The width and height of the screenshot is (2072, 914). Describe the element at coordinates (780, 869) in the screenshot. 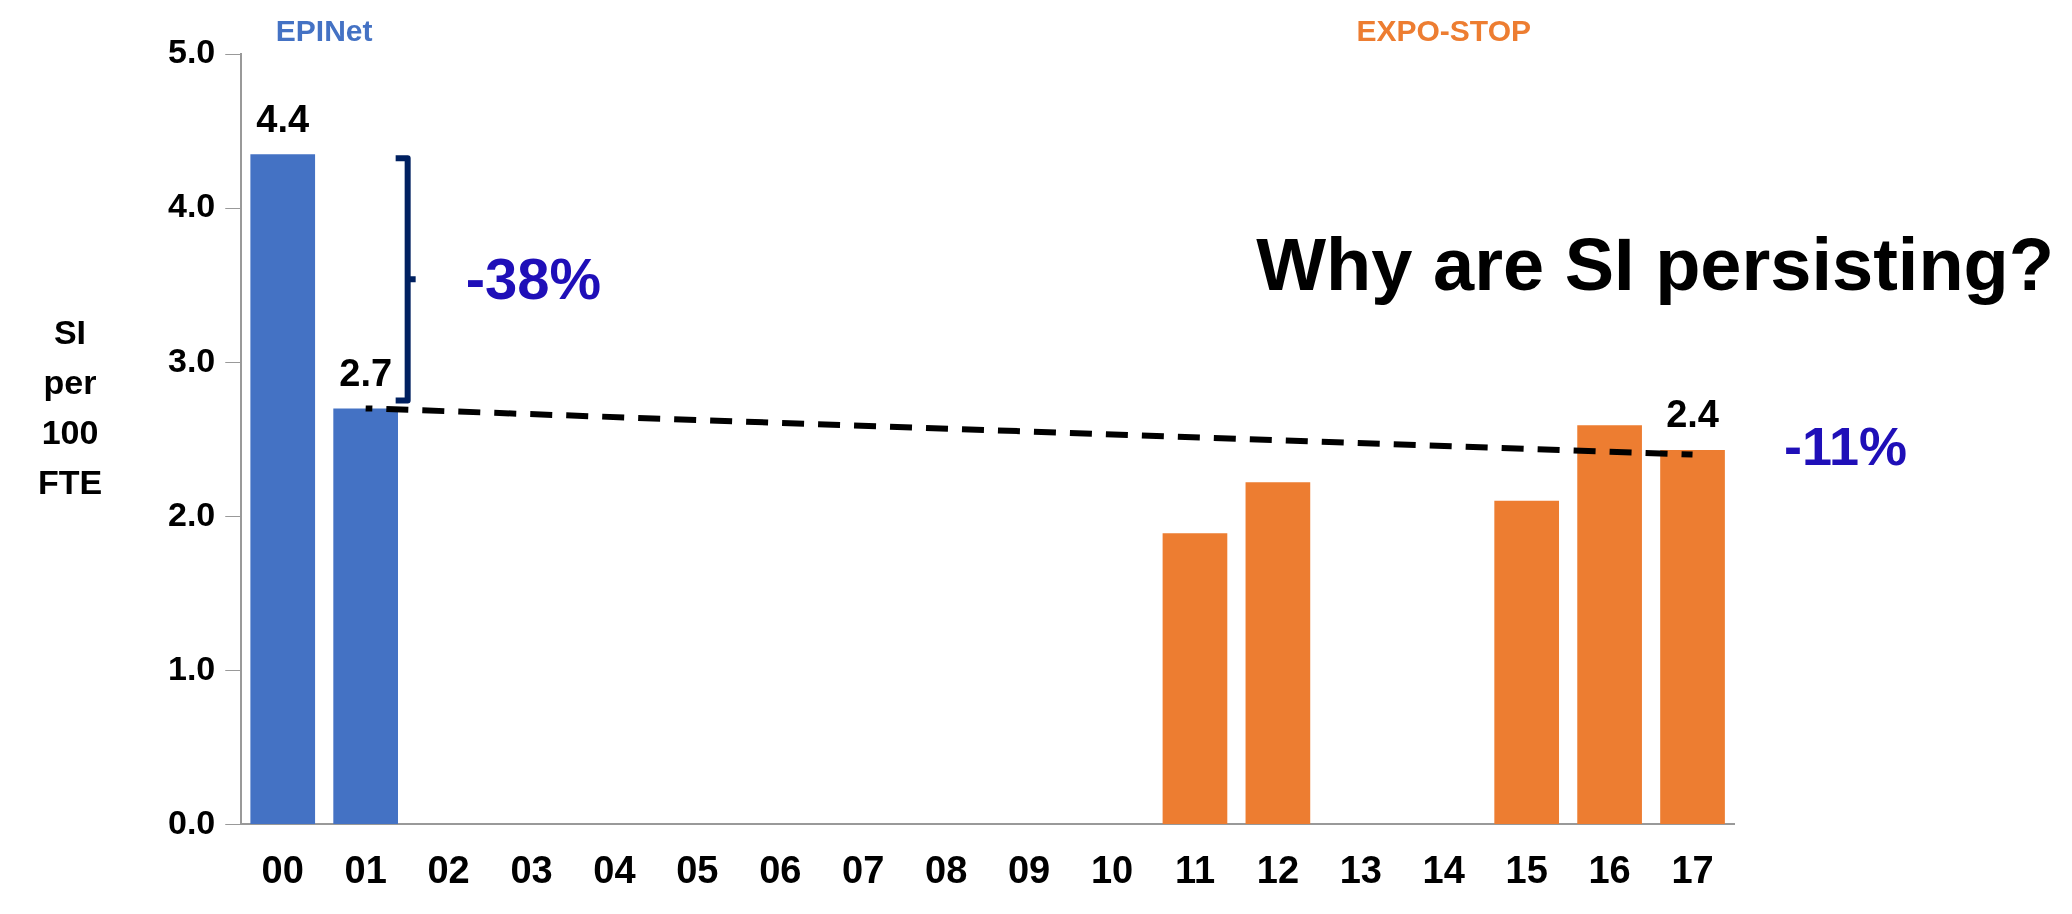

I see `x-tick-label: 06` at that location.